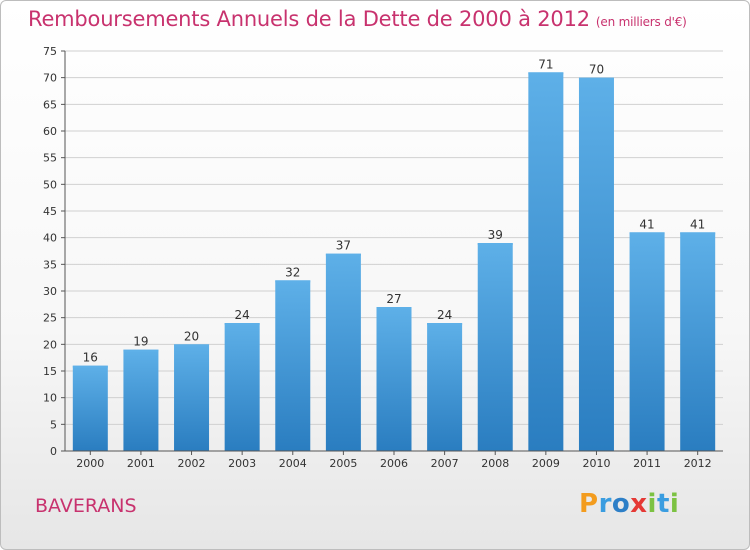 The width and height of the screenshot is (750, 550). I want to click on bar-value-label: 37, so click(343, 246).